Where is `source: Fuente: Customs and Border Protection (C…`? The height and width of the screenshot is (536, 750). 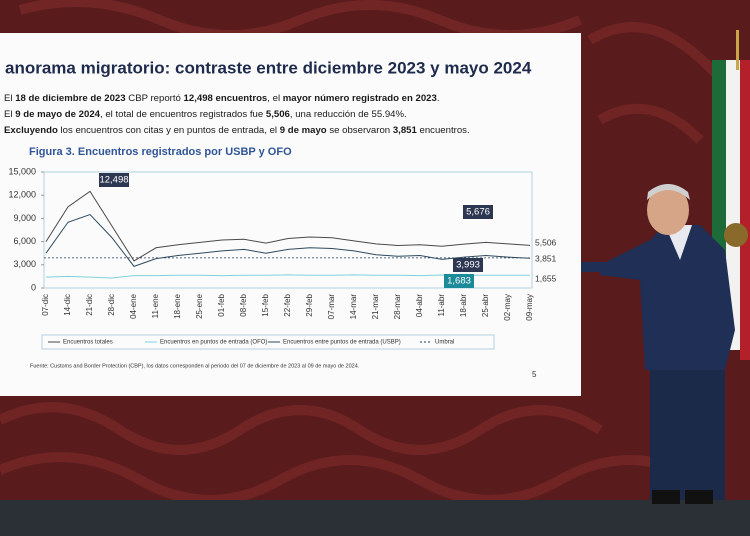
source: Fuente: Customs and Border Protection (C… is located at coordinates (195, 366).